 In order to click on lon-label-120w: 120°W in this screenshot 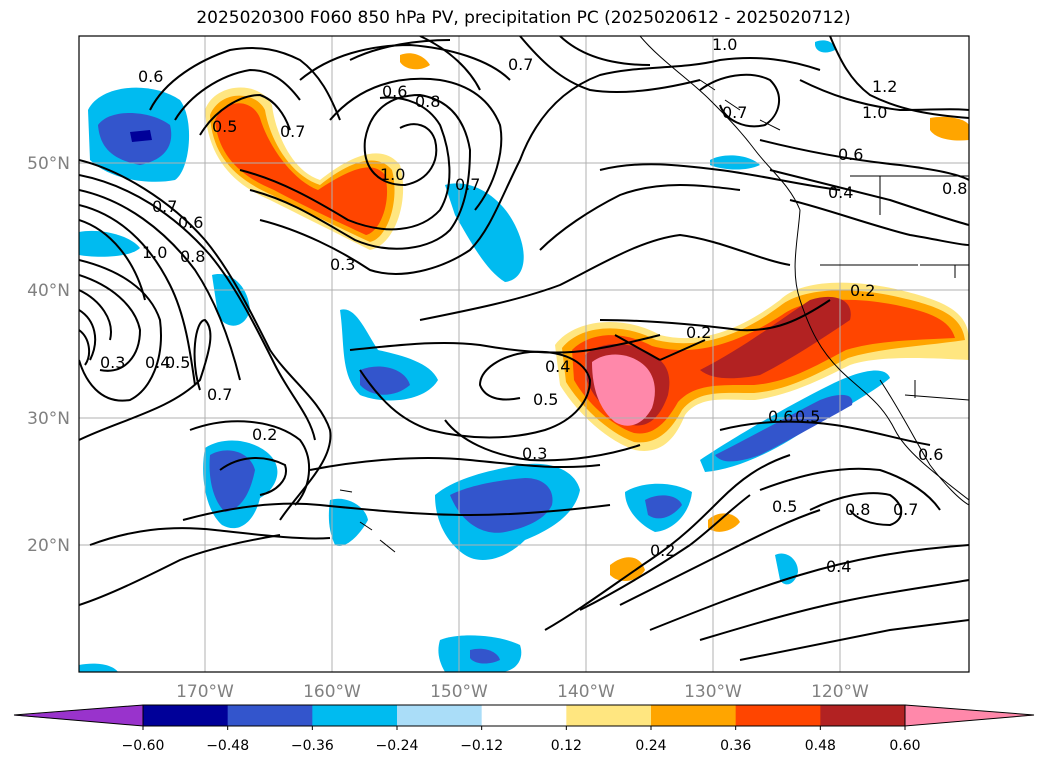, I will do `click(840, 692)`.